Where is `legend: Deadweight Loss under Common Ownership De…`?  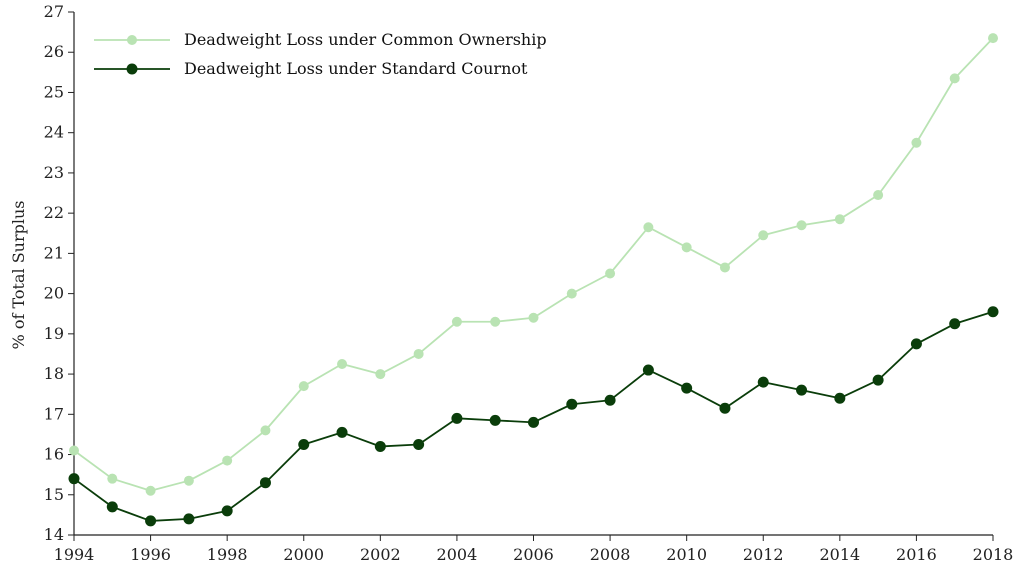
legend: Deadweight Loss under Common Ownership De… is located at coordinates (320, 54).